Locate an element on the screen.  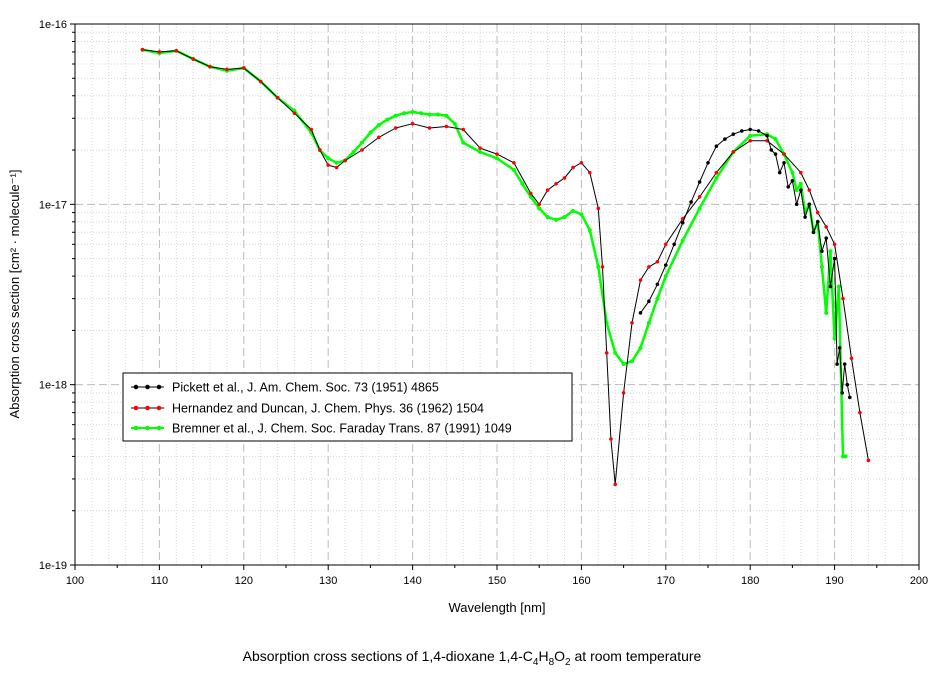
x-tick-label: 140 is located at coordinates (412, 581).